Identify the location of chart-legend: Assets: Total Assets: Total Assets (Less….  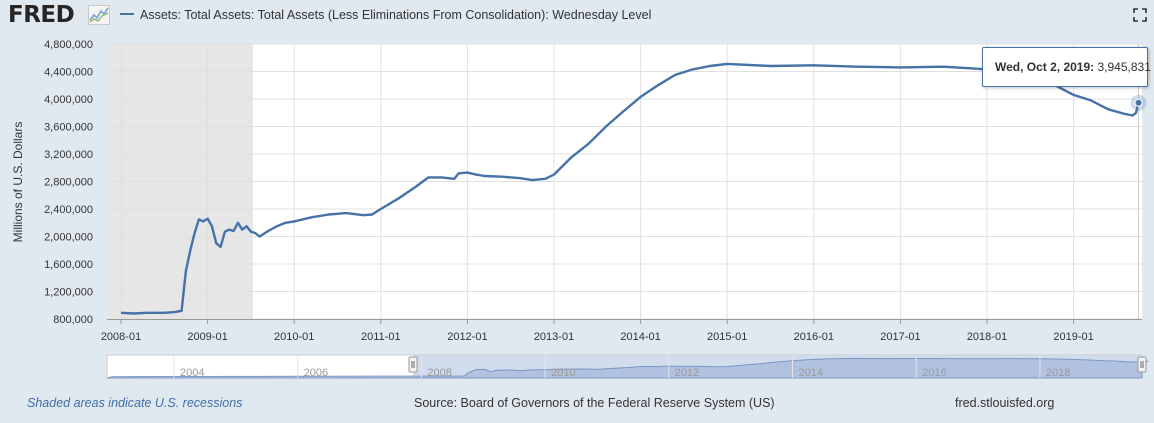
(385, 15).